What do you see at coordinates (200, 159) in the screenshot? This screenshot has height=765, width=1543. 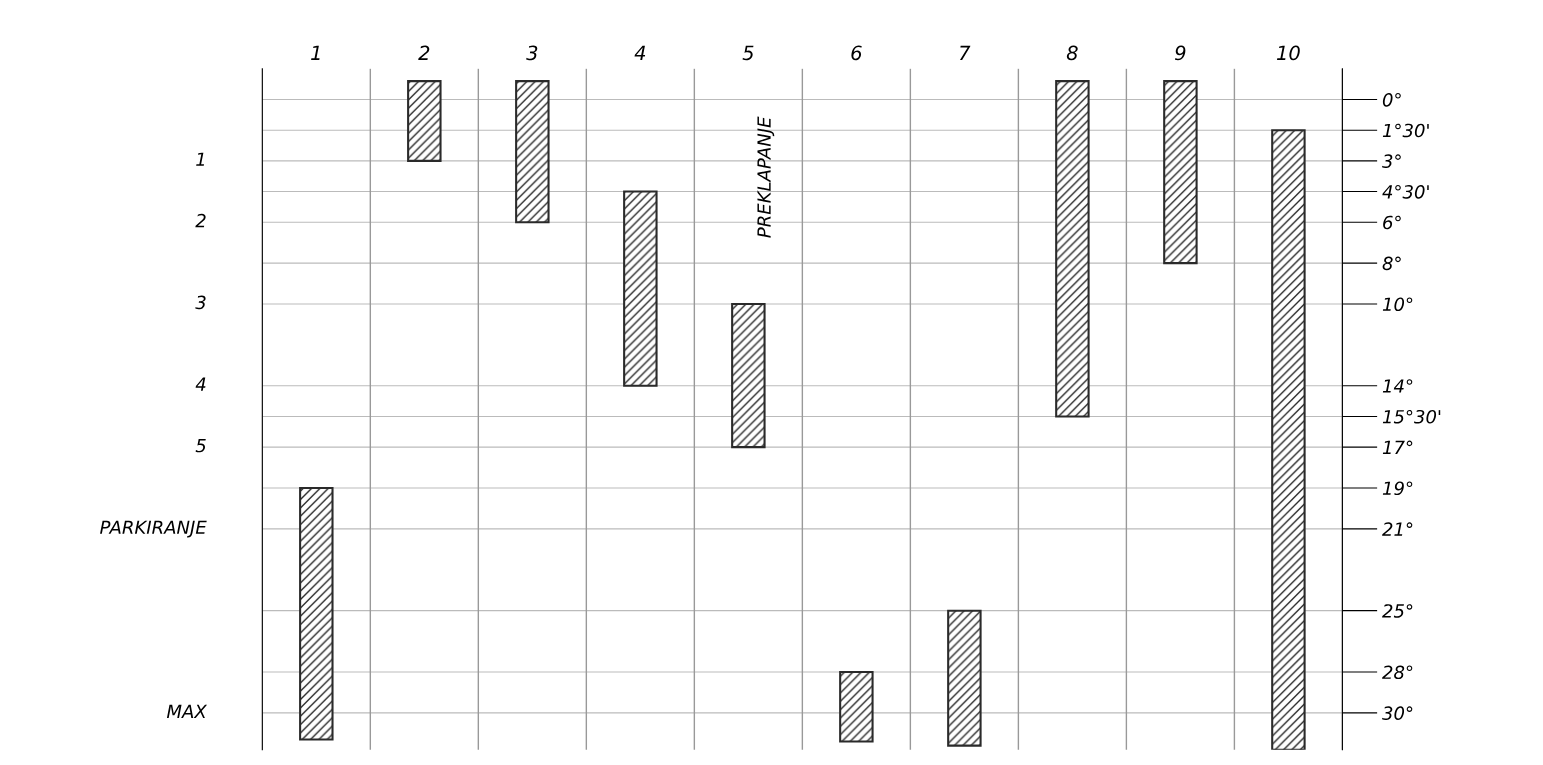 I see `text: 1` at bounding box center [200, 159].